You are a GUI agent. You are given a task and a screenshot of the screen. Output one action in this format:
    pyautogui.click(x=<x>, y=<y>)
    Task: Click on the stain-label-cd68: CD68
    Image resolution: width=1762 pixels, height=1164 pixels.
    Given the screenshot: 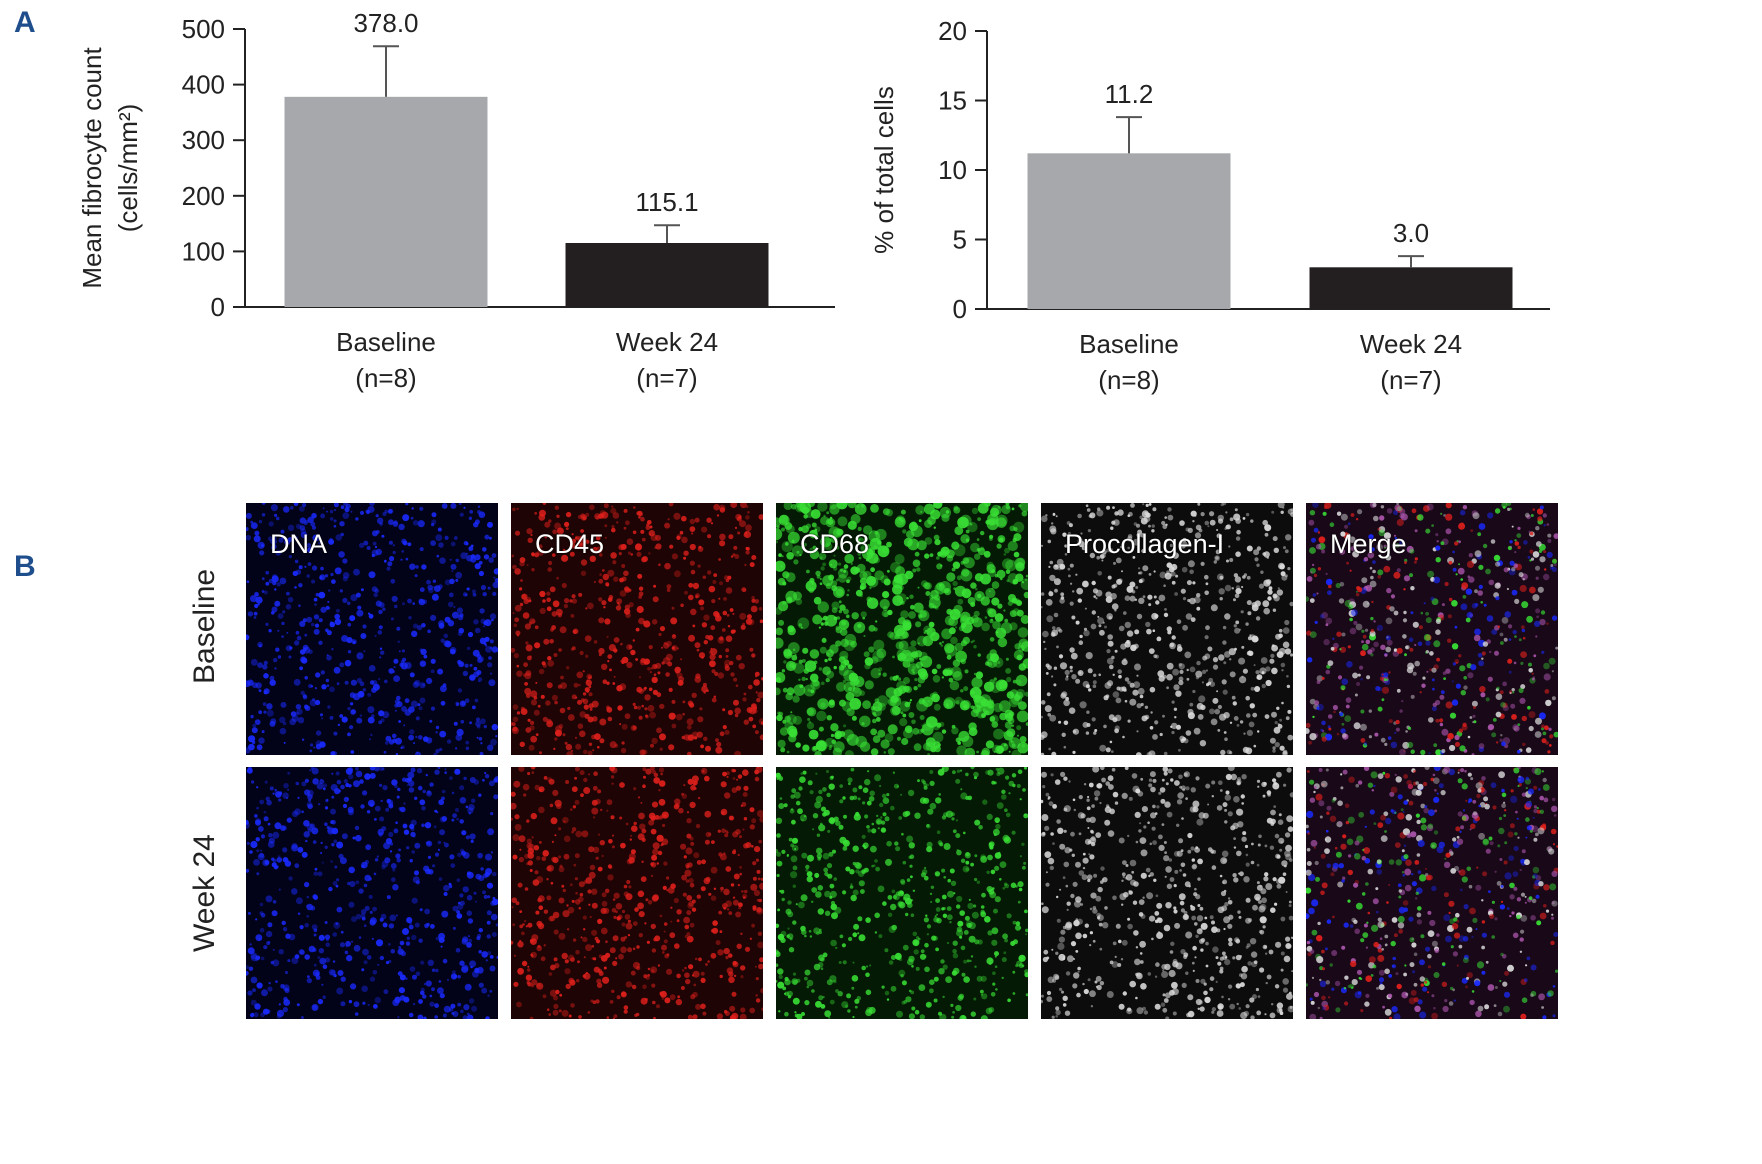 What is the action you would take?
    pyautogui.click(x=835, y=544)
    